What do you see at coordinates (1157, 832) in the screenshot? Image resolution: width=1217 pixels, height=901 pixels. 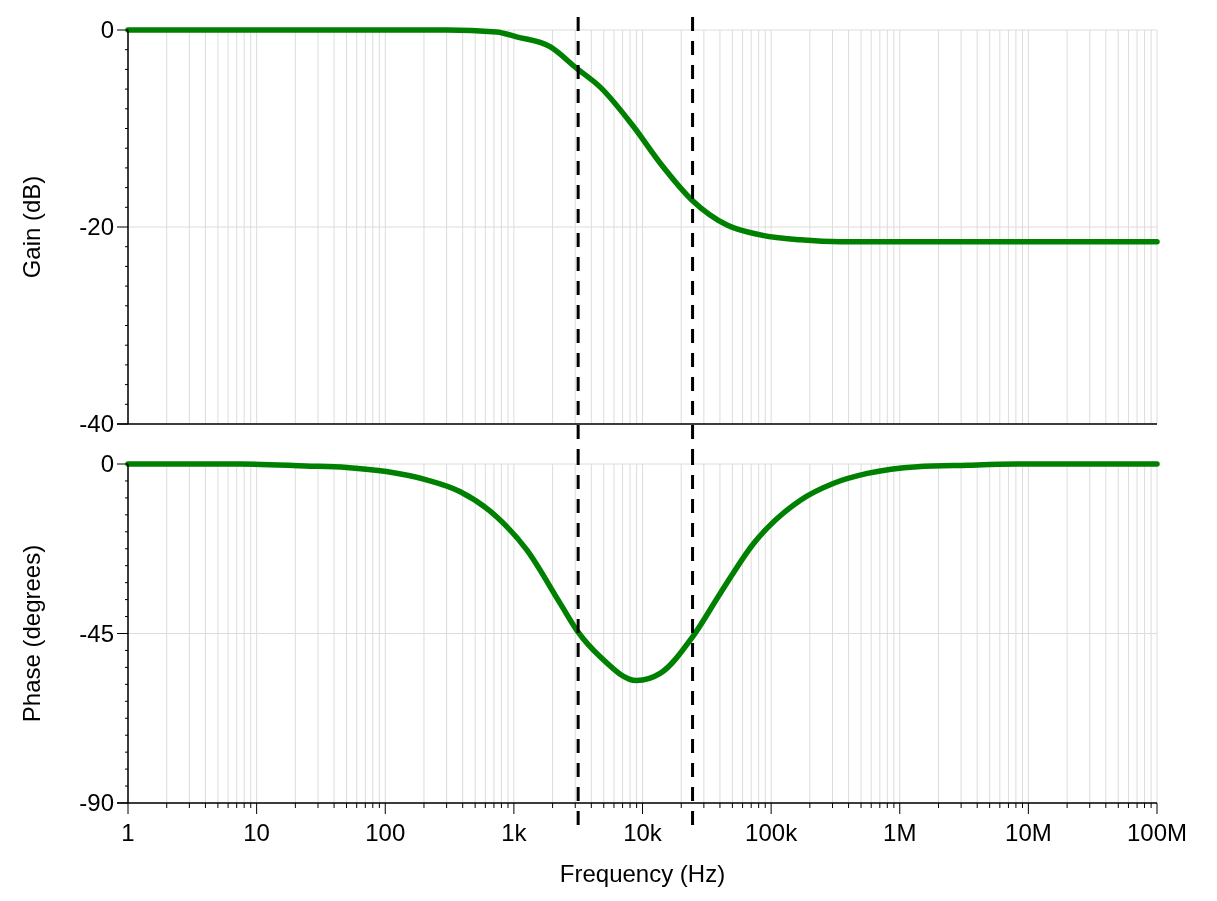 I see `x-tick-label: 100M` at bounding box center [1157, 832].